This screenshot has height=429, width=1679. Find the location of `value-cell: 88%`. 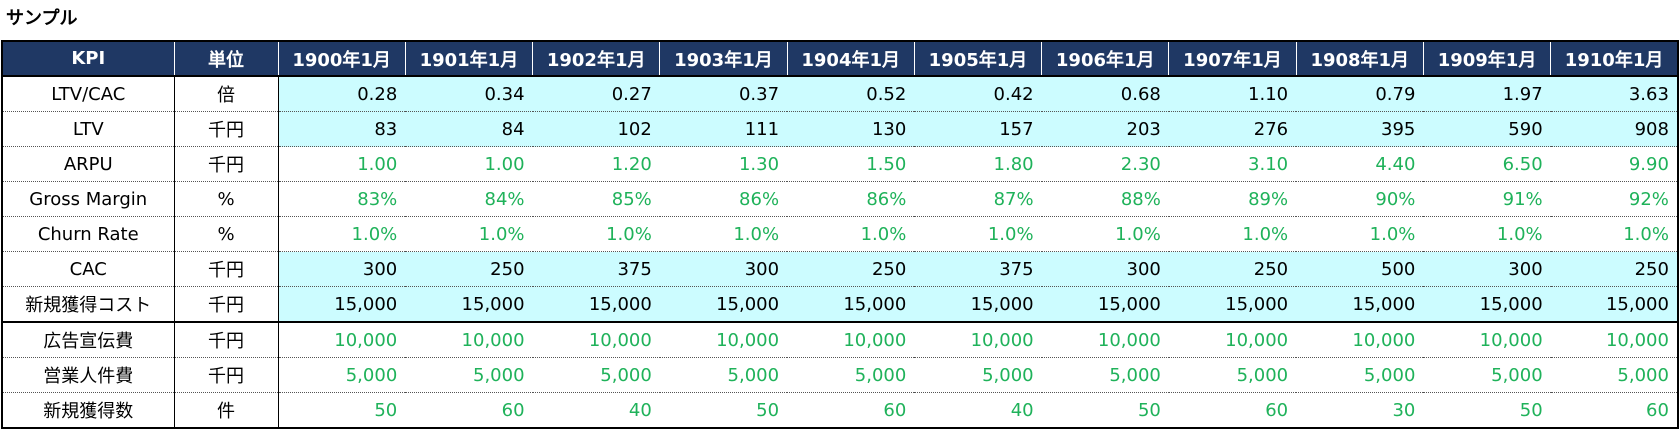

value-cell: 88% is located at coordinates (1105, 199).